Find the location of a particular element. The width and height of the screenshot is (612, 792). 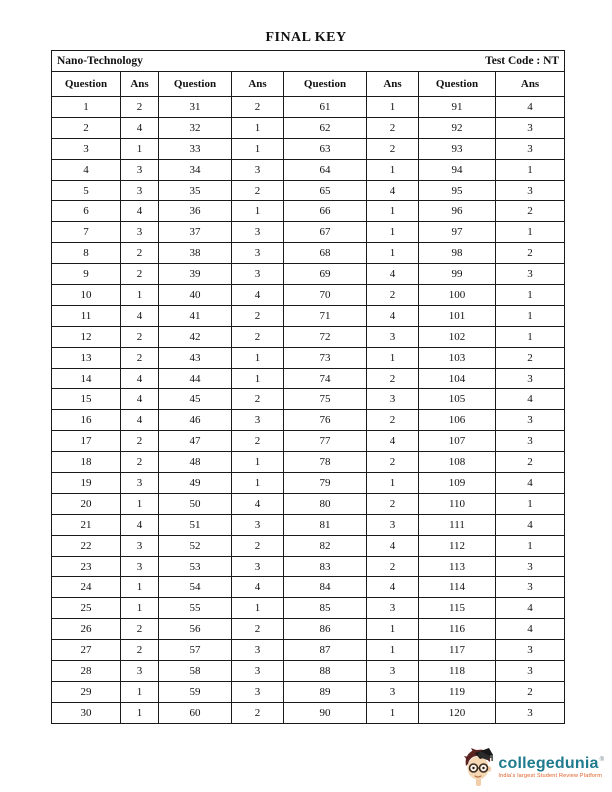

question-cell: 103 is located at coordinates (457, 357).